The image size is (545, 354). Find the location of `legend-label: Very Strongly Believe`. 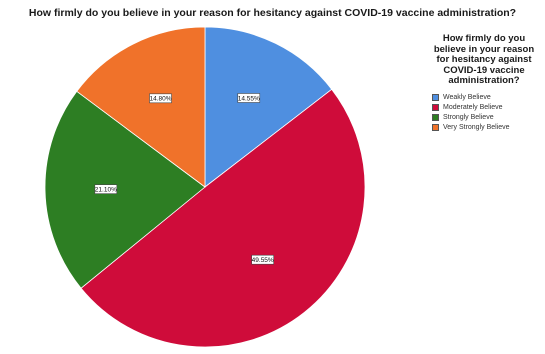

legend-label: Very Strongly Believe is located at coordinates (476, 127).